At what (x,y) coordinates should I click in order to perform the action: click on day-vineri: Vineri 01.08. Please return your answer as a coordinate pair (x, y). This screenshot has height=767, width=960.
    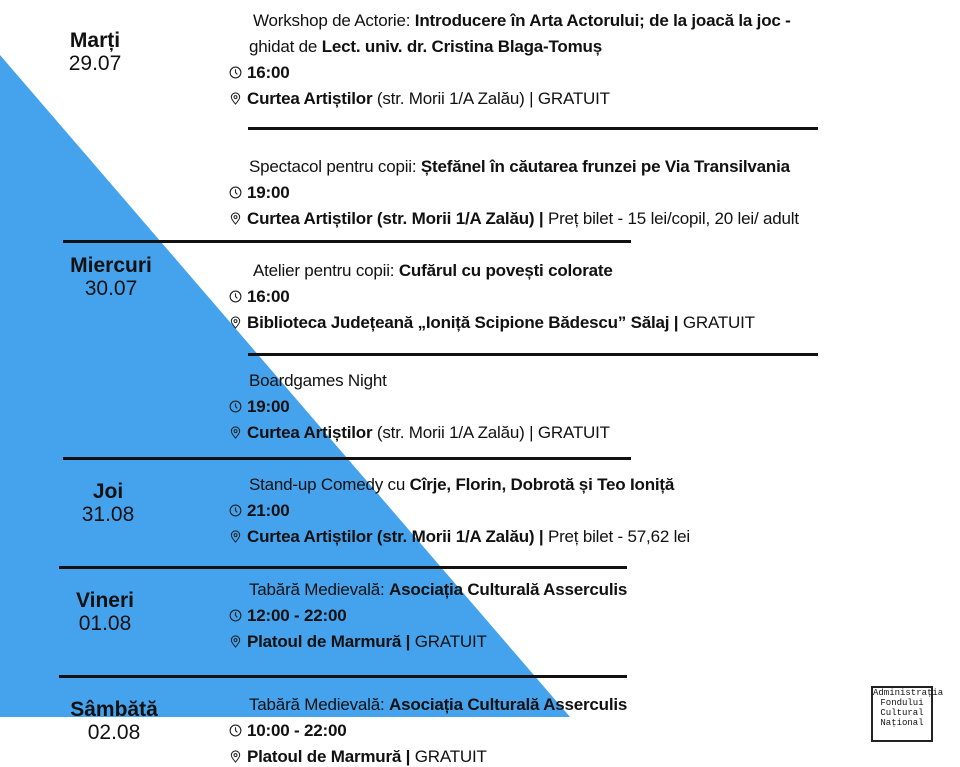
    Looking at the image, I should click on (105, 612).